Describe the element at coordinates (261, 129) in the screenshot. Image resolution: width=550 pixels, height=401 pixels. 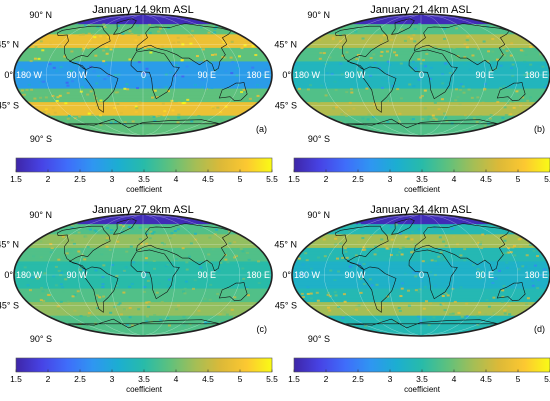
I see `panel-label: (a)` at that location.